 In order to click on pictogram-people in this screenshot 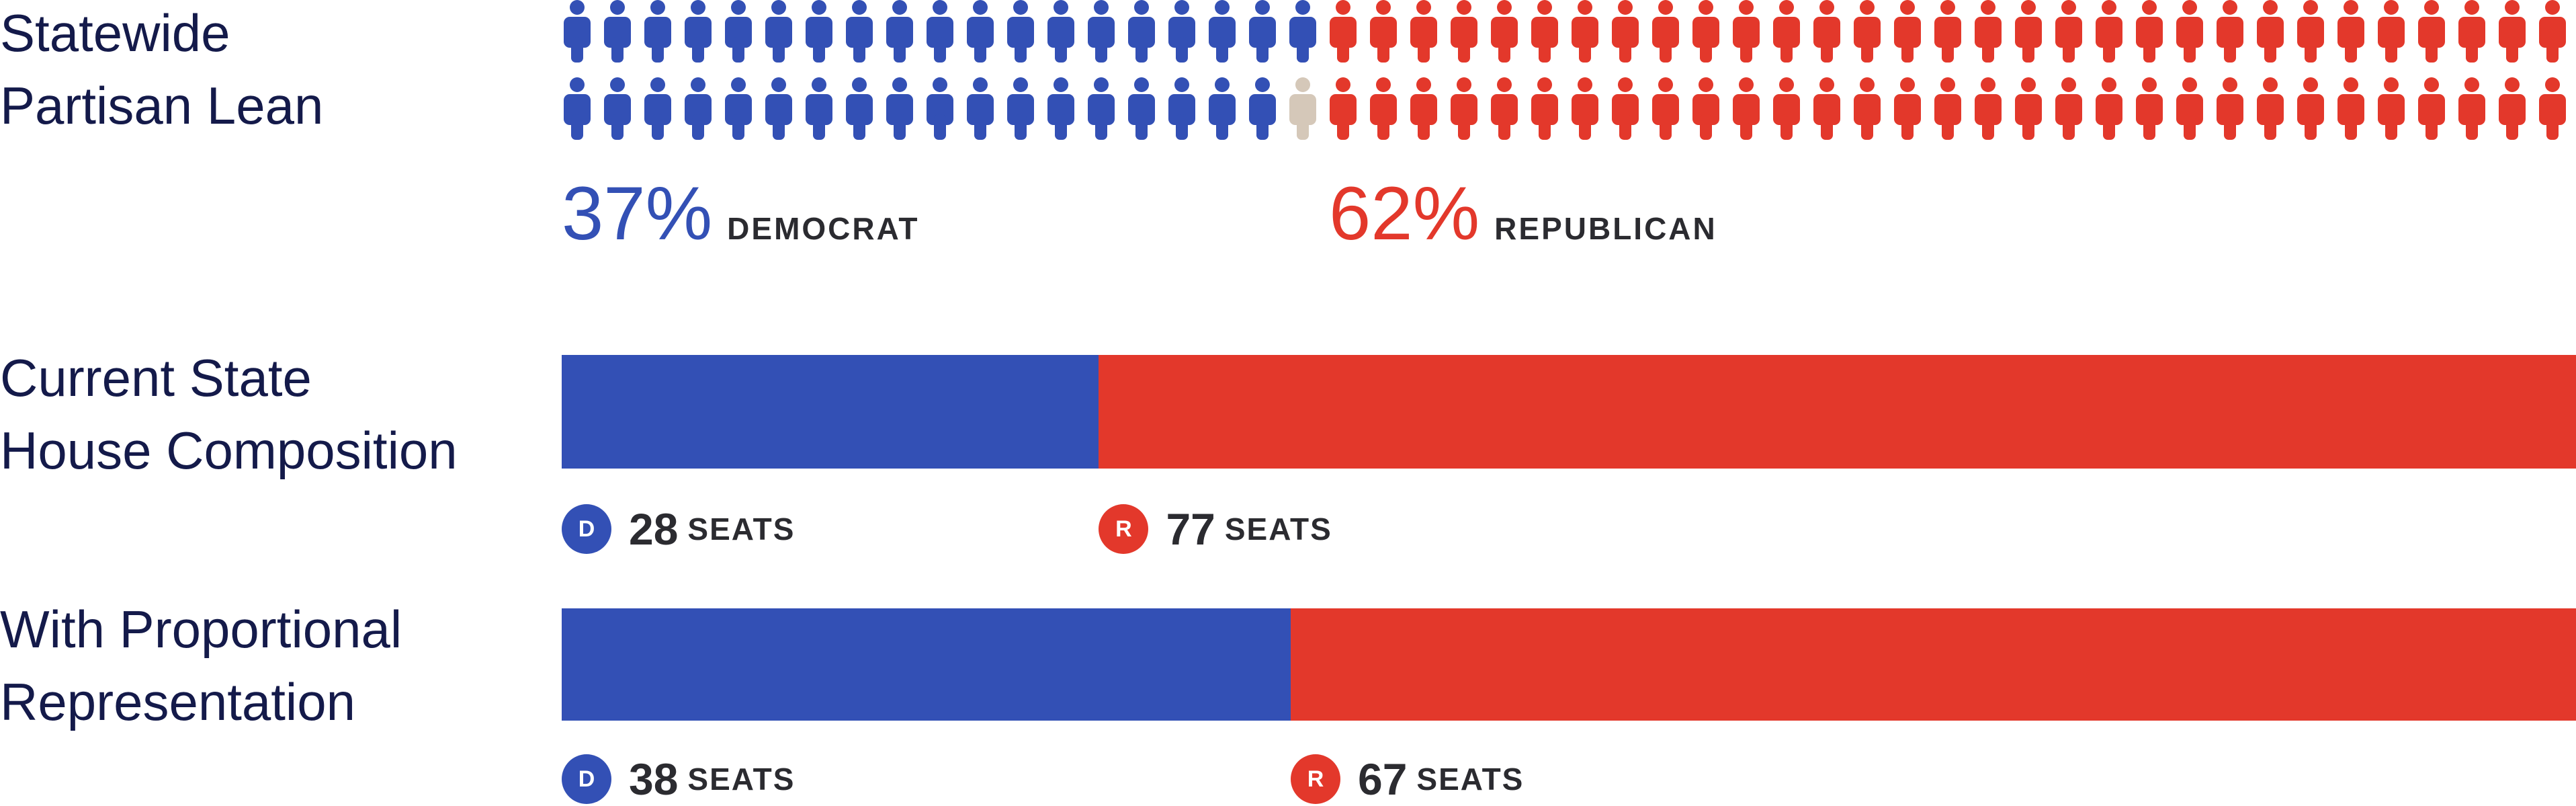, I will do `click(1569, 70)`.